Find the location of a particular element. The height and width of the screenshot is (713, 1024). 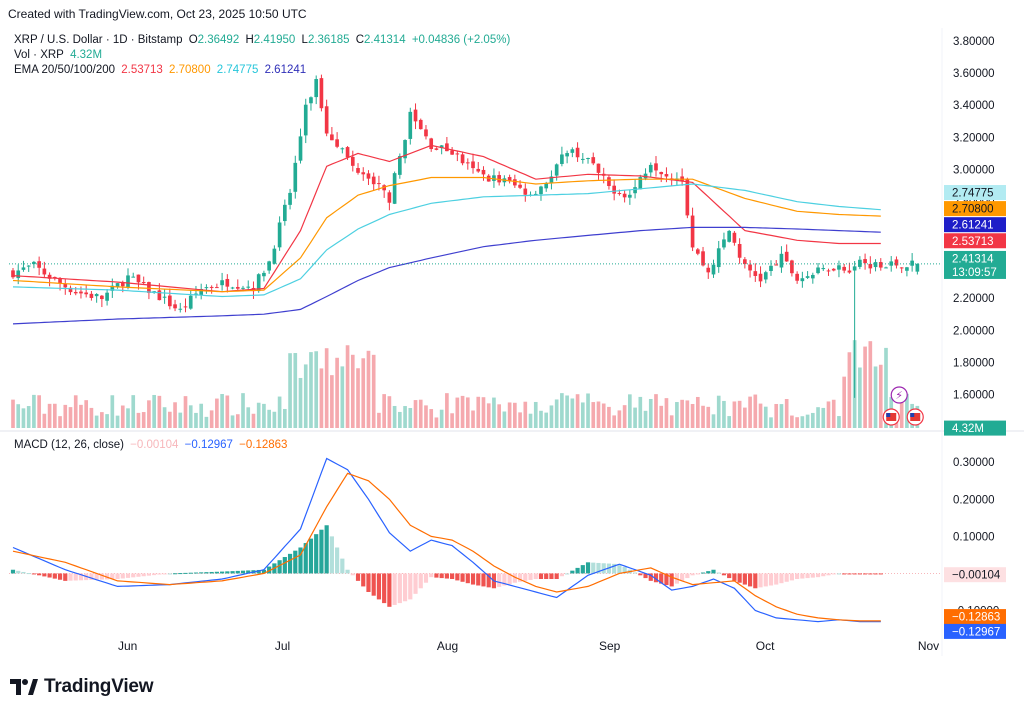

macd-line-value: −0.12967 is located at coordinates (208, 445).